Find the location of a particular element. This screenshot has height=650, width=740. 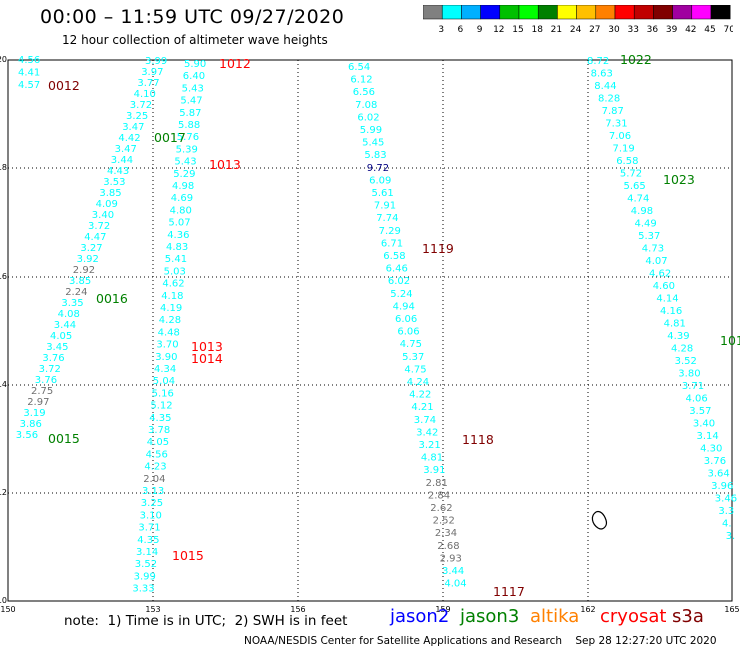

swh-value: 5.72 is located at coordinates (631, 174).